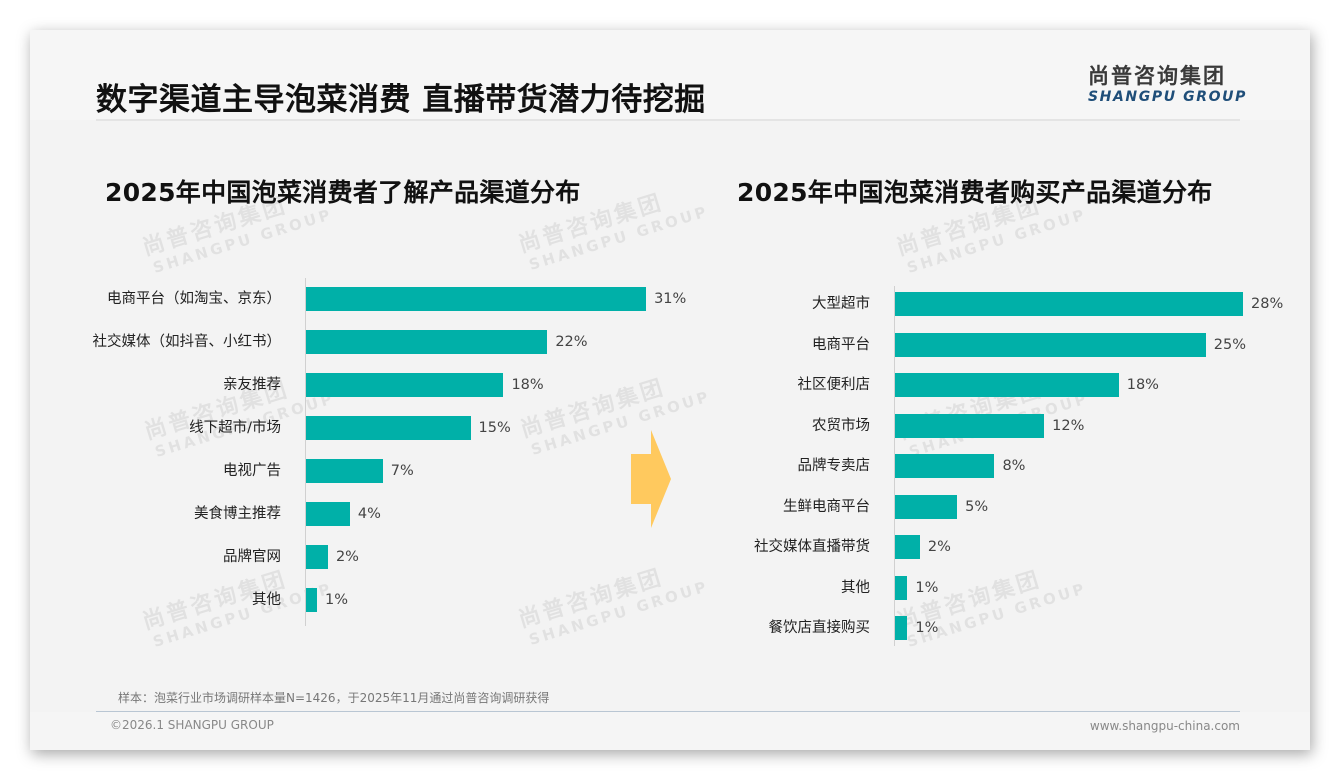 The width and height of the screenshot is (1340, 780). What do you see at coordinates (651, 479) in the screenshot?
I see `arrow-right-icon` at bounding box center [651, 479].